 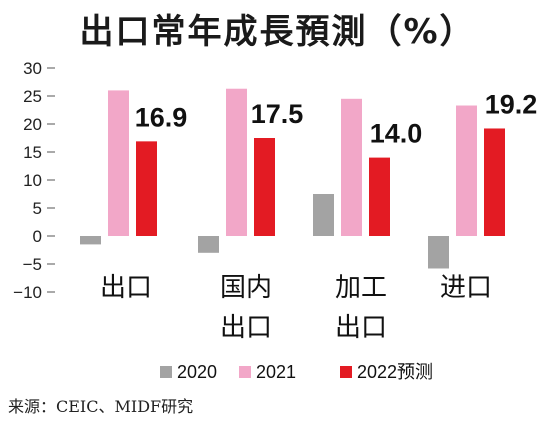 What do you see at coordinates (336, 118) in the screenshot?
I see `data-labels: 16.9 17.5 14.0 19.2` at bounding box center [336, 118].